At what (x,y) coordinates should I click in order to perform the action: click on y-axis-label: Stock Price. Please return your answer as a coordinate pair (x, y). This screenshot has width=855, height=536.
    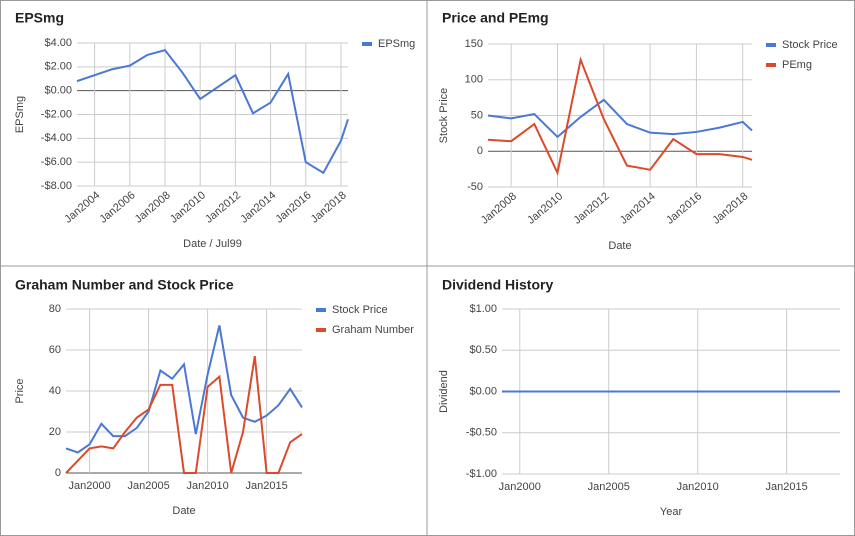
    Looking at the image, I should click on (444, 116).